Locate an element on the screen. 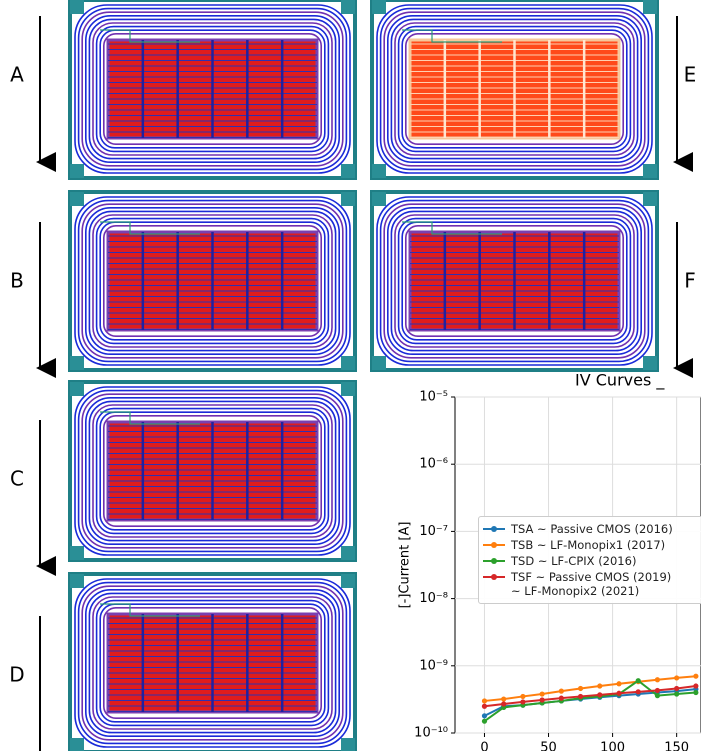 The image size is (701, 751). legend-label: TSA ~ Passive CMOS (2016) is located at coordinates (592, 529).